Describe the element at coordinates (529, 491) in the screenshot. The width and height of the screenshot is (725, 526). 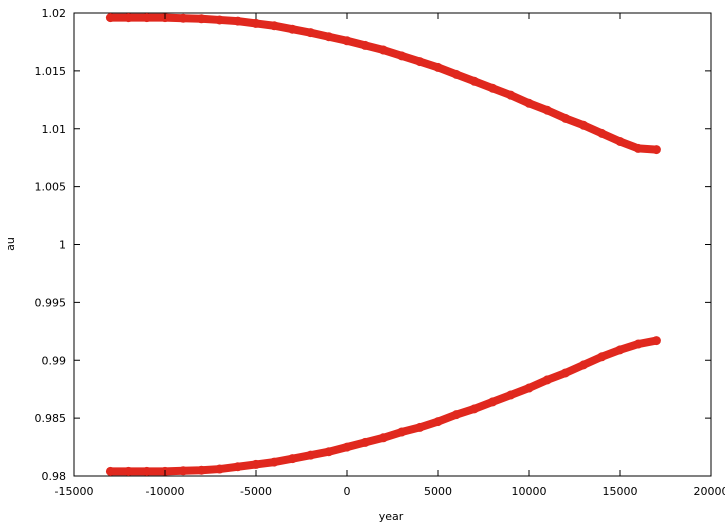
I see `x-tick-label: 10000` at that location.